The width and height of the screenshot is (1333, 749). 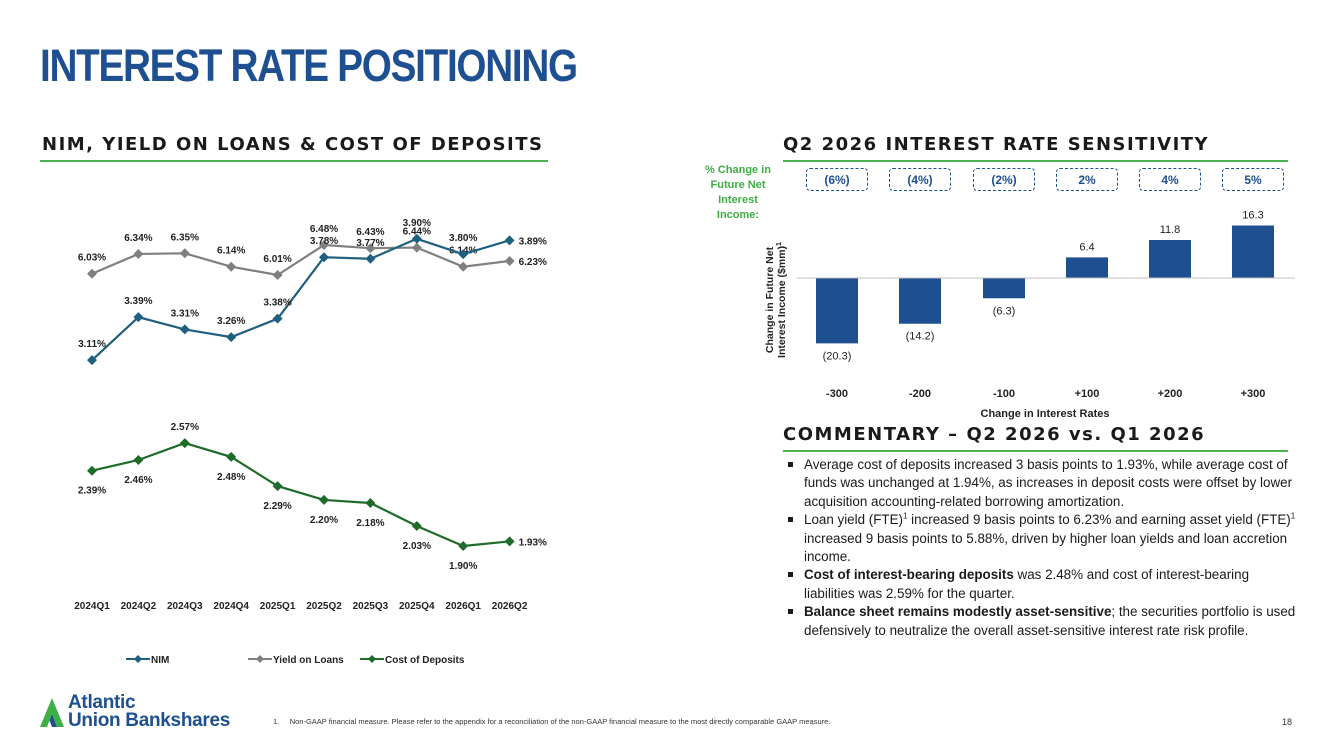 I want to click on x-tick-label: 2026Q1, so click(x=463, y=606).